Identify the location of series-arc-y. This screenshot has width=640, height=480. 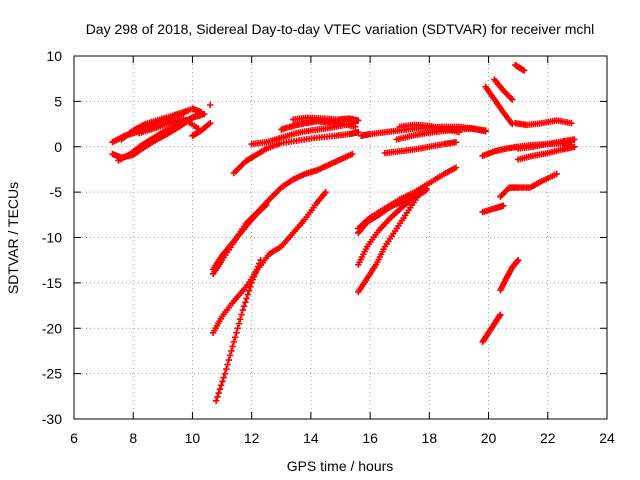
(543, 123).